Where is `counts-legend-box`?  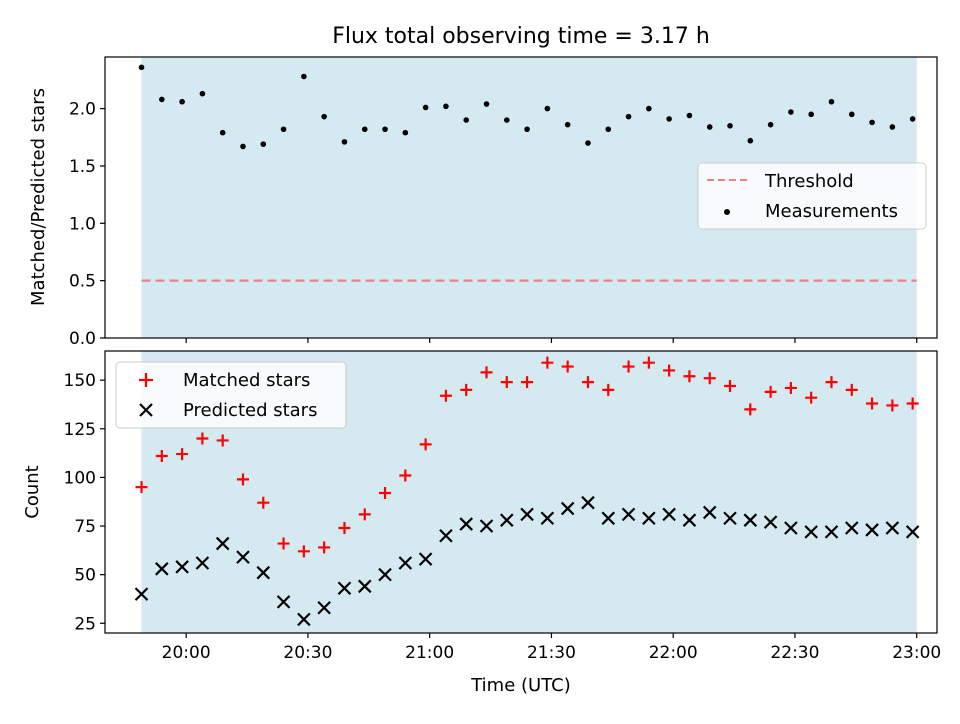 counts-legend-box is located at coordinates (231, 395).